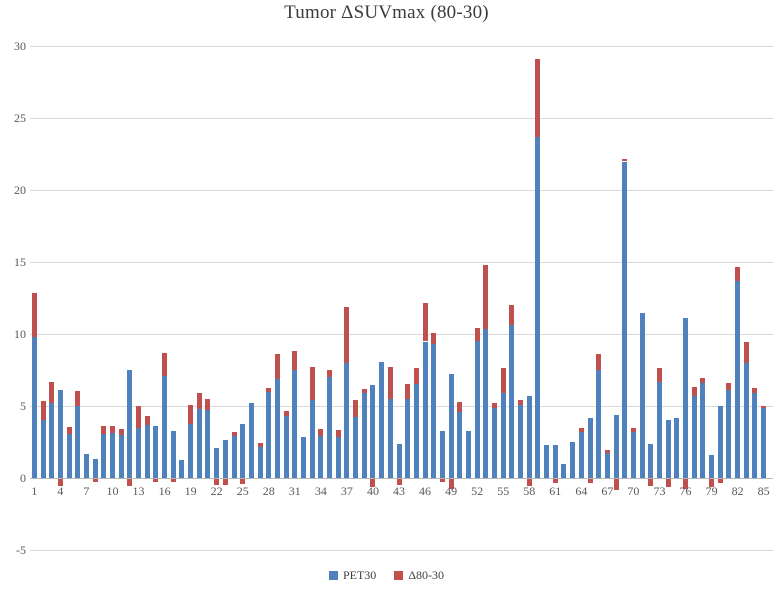 The height and width of the screenshot is (592, 773). Describe the element at coordinates (581, 491) in the screenshot. I see `x-axis-tick-label: 64` at that location.